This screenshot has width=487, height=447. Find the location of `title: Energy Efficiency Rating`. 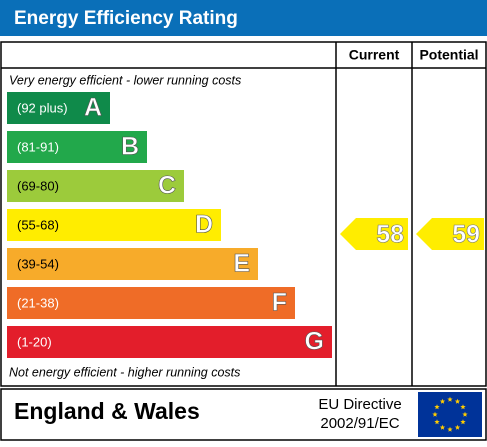

title: Energy Efficiency Rating is located at coordinates (126, 18).